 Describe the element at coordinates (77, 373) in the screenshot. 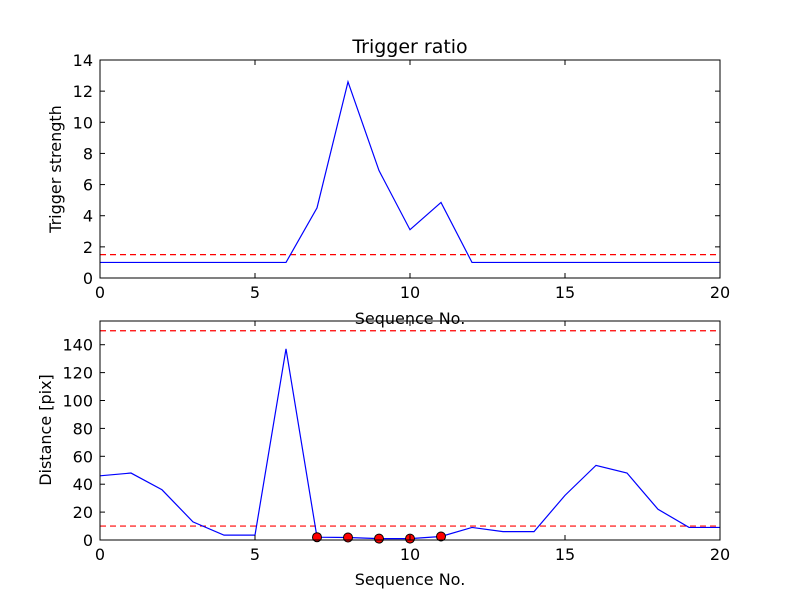

I see `y-tick-label: 120` at that location.